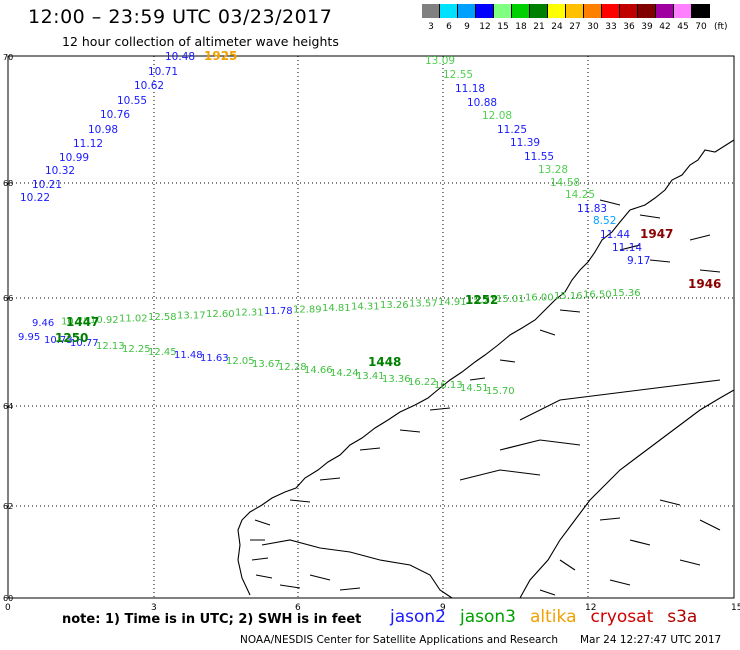  What do you see at coordinates (423, 304) in the screenshot?
I see `wave-height-value: 13.57` at bounding box center [423, 304].